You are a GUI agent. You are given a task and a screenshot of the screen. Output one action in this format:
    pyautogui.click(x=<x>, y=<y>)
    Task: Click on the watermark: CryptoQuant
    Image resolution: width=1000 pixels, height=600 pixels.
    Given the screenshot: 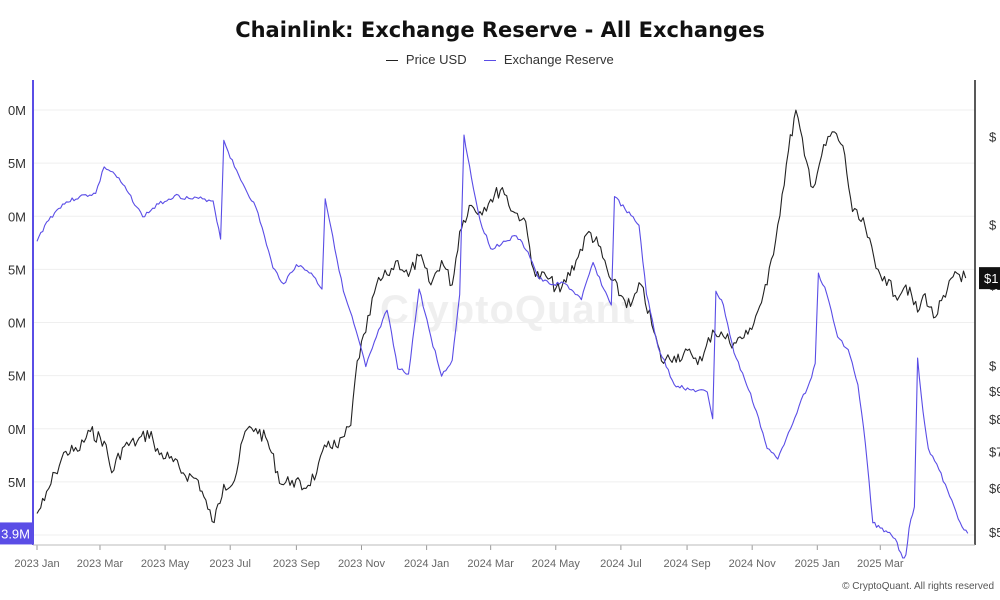 What is the action you would take?
    pyautogui.click(x=508, y=310)
    